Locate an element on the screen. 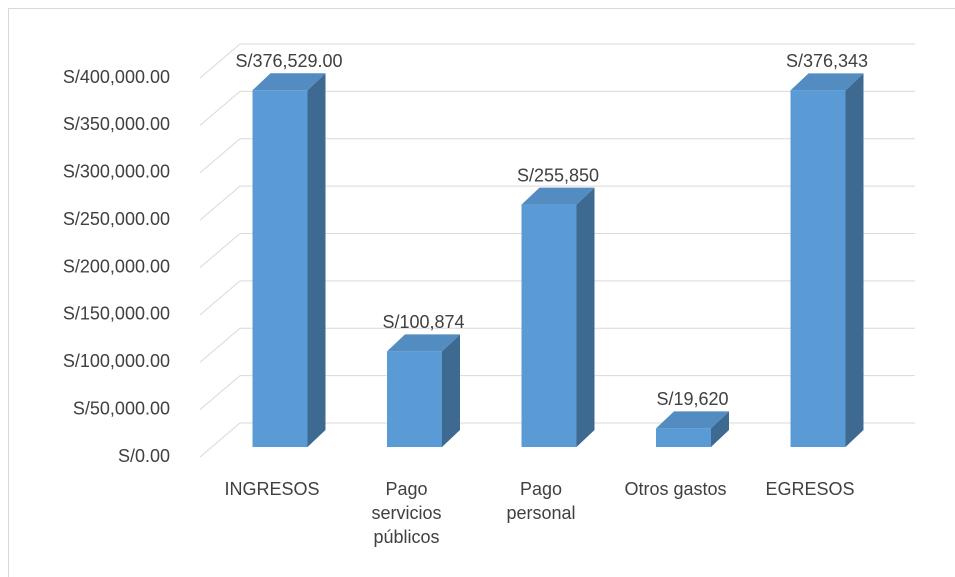  data-label: S/376,529.00 is located at coordinates (288, 61).